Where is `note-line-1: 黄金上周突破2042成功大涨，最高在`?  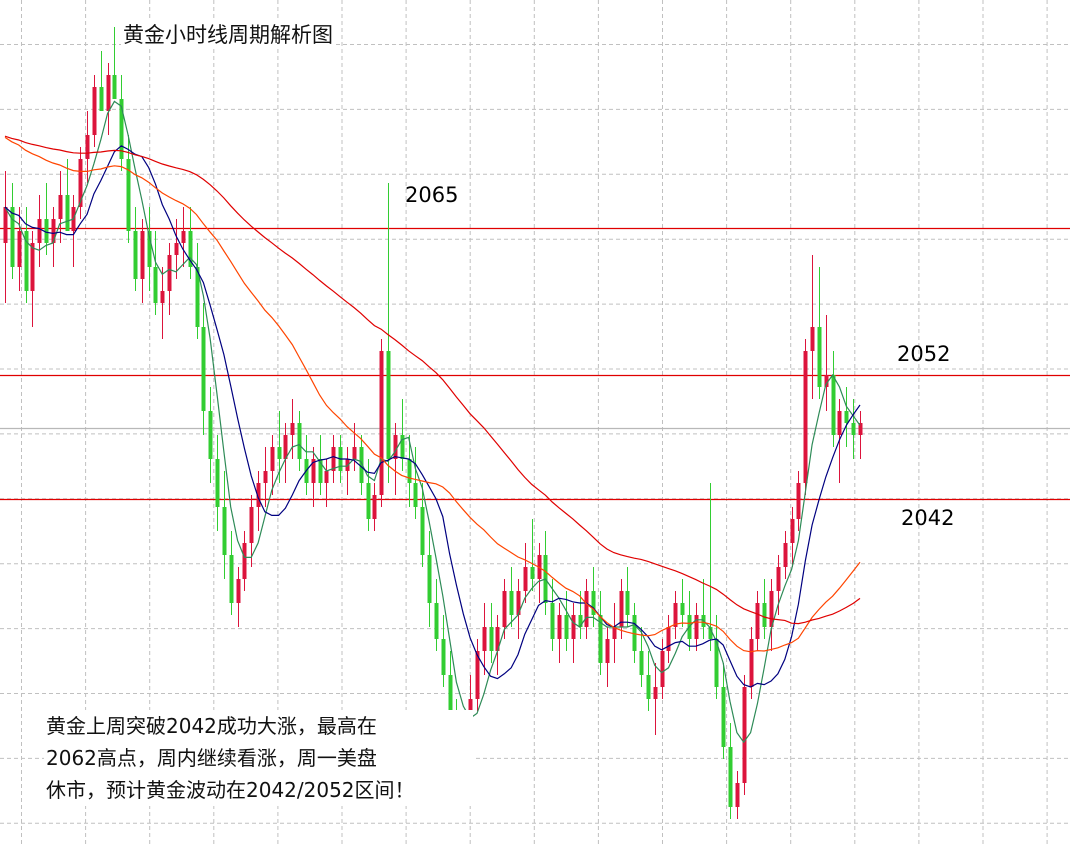
note-line-1: 黄金上周突破2042成功大涨，最高在 is located at coordinates (211, 726).